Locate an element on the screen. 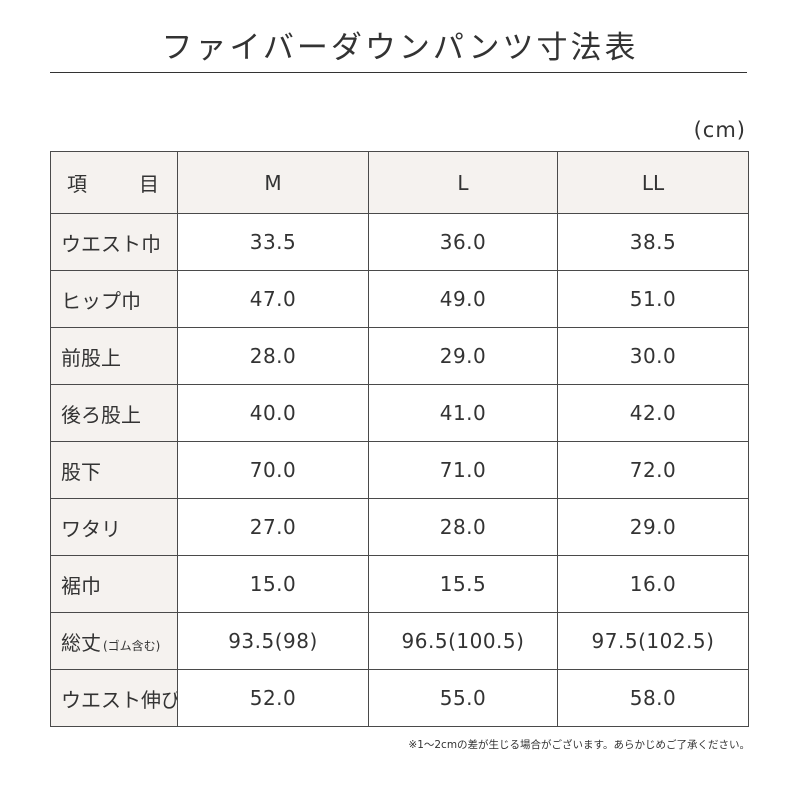  table-row: ワタリ 27.0 28.0 29.0 is located at coordinates (399, 527).